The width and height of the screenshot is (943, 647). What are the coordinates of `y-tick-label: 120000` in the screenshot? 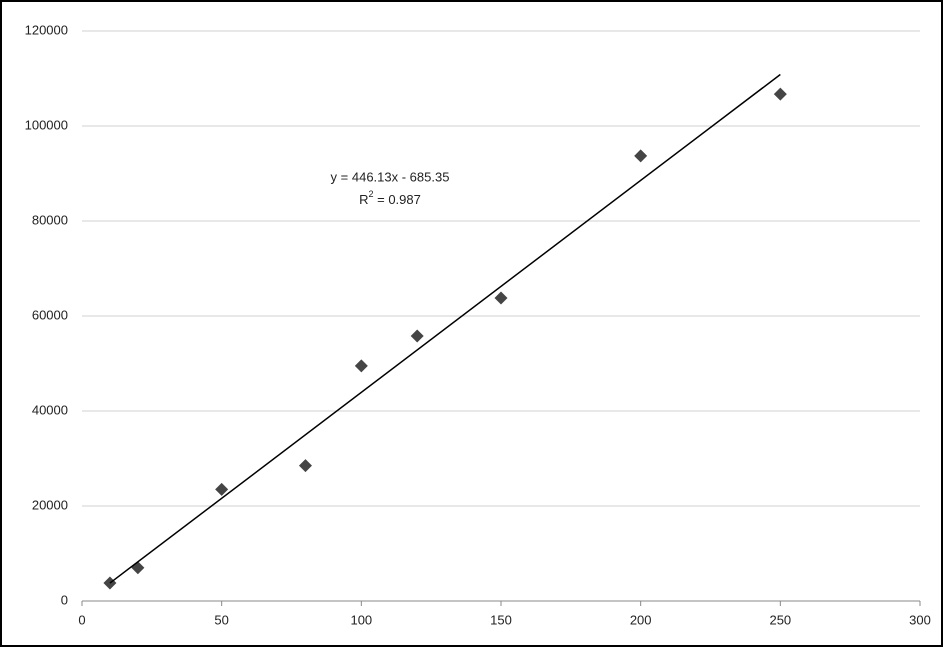 It's located at (46, 29).